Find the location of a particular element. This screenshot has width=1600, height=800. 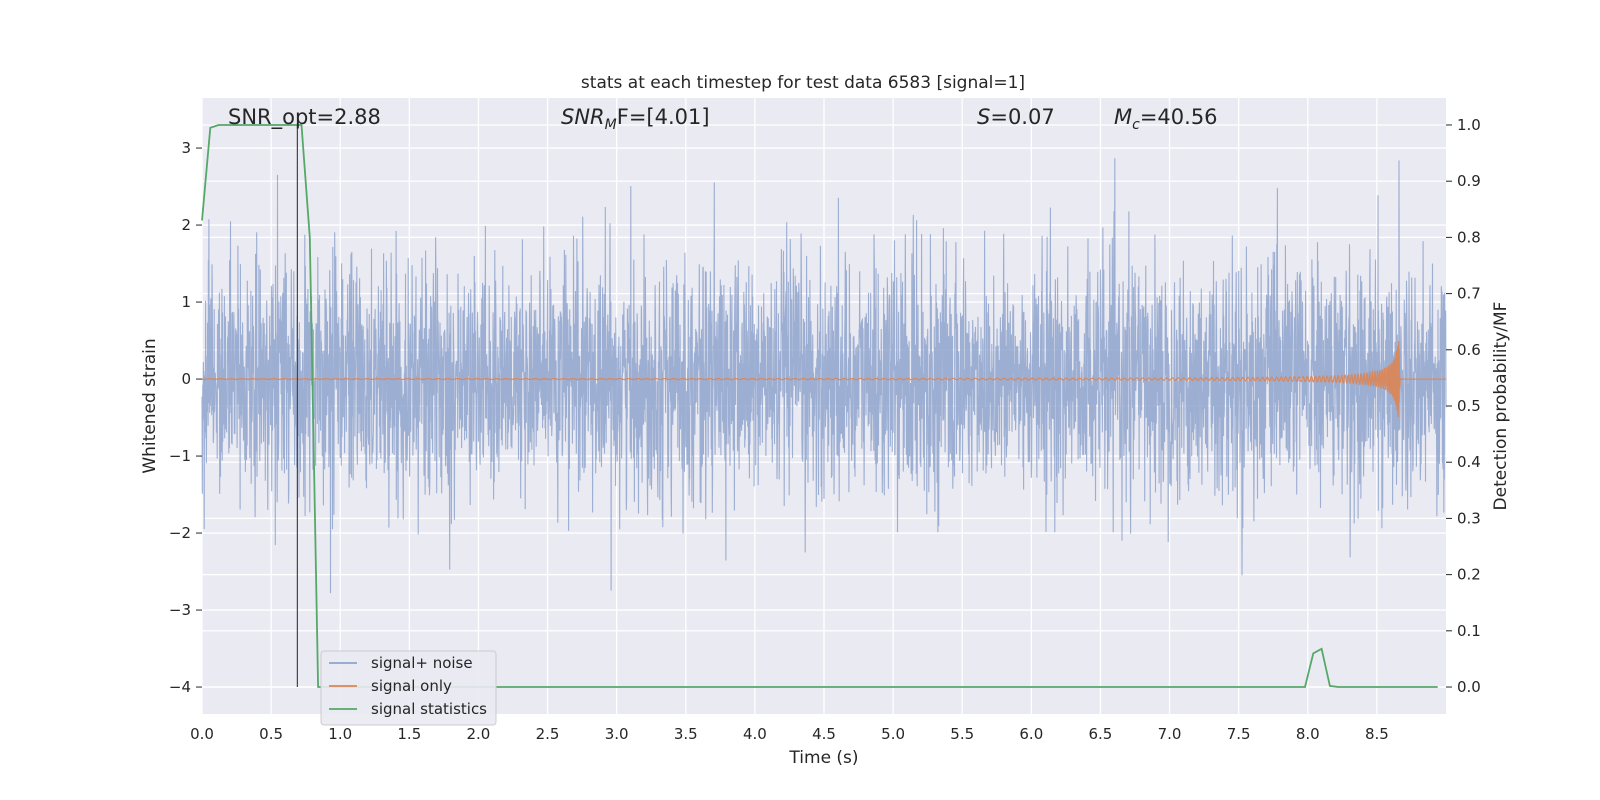

y-tick-label: −1 is located at coordinates (180, 456).